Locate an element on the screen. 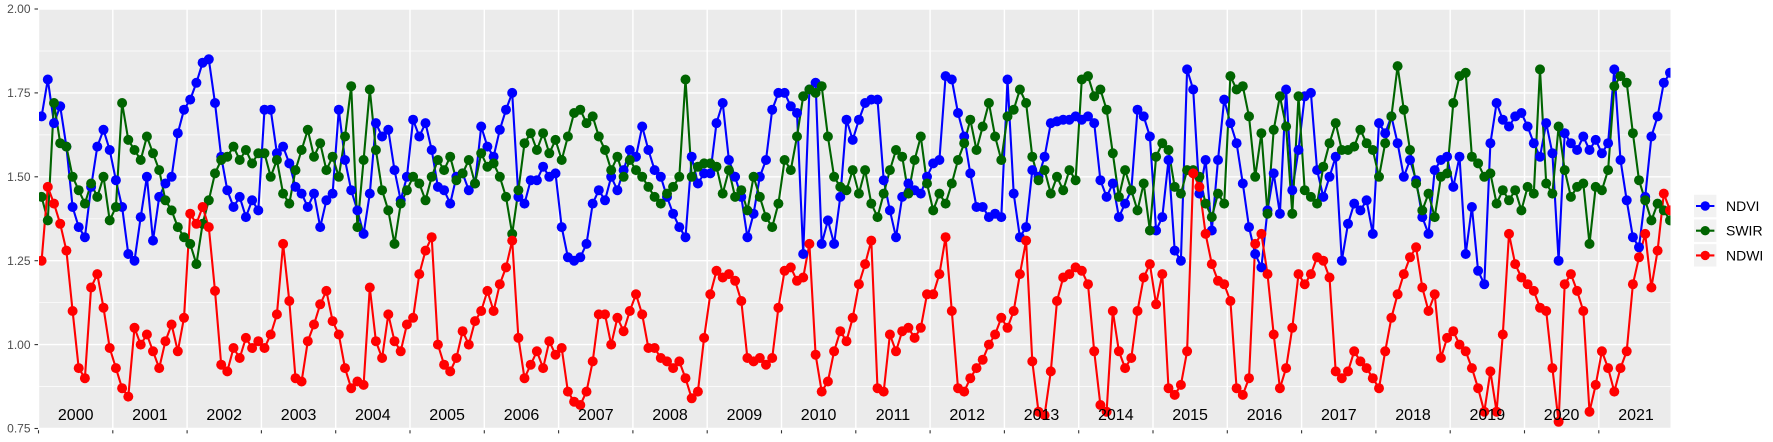  svg-text: 1.25 is located at coordinates (19, 261).